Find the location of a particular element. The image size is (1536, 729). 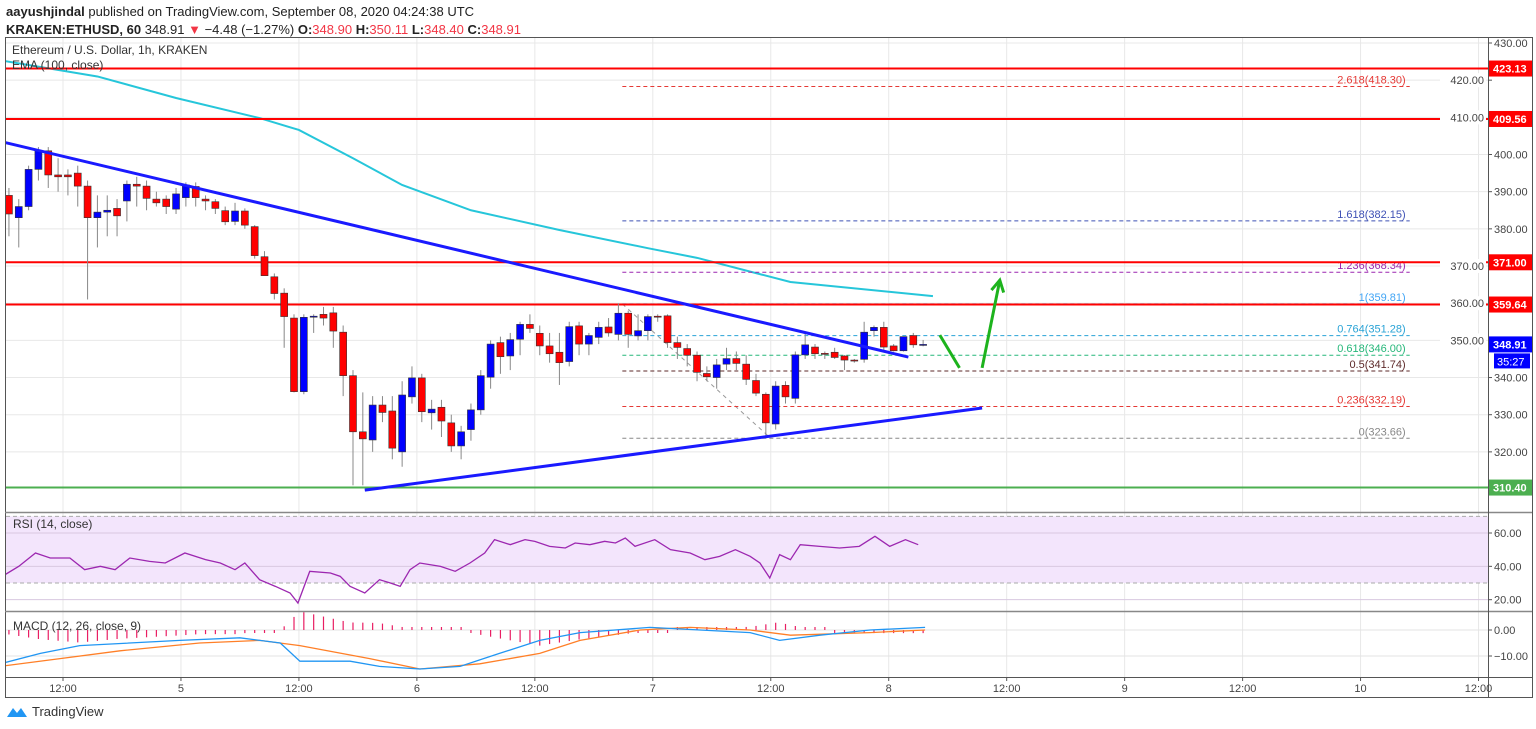

ema-legend: EMA (100, close) is located at coordinates (57, 65).